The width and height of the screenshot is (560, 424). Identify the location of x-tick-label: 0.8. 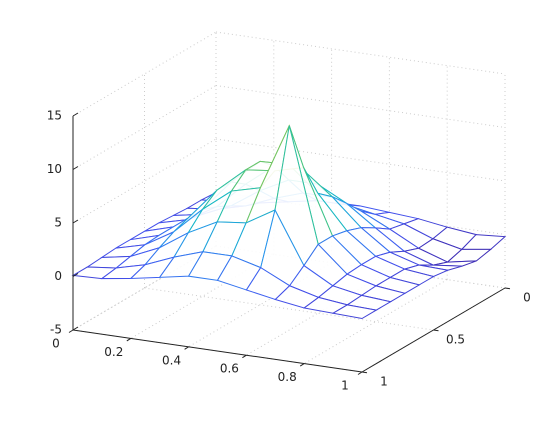
(287, 377).